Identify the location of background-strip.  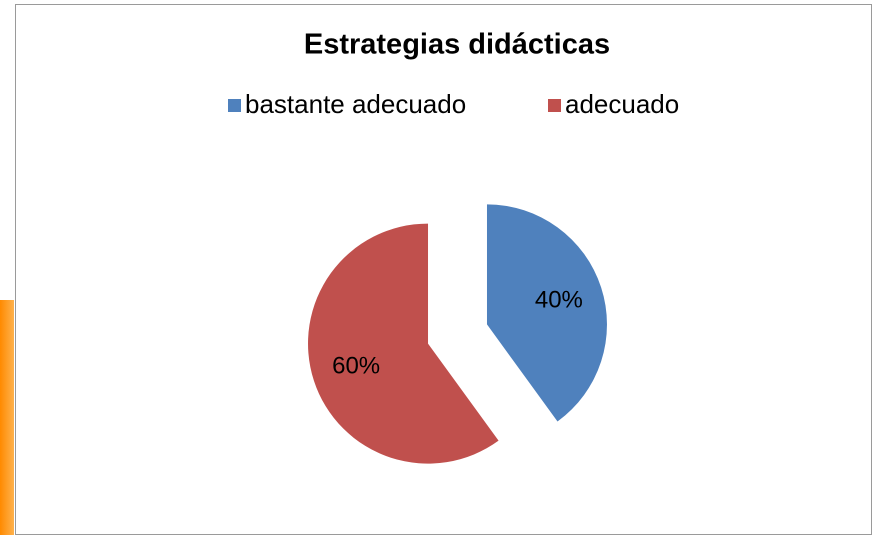
(7, 417).